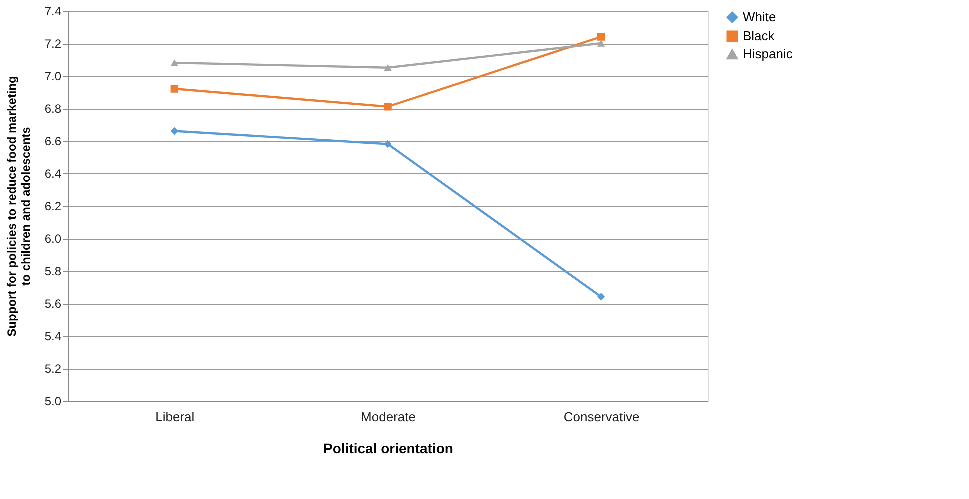  What do you see at coordinates (759, 36) in the screenshot?
I see `legend-label: Black` at bounding box center [759, 36].